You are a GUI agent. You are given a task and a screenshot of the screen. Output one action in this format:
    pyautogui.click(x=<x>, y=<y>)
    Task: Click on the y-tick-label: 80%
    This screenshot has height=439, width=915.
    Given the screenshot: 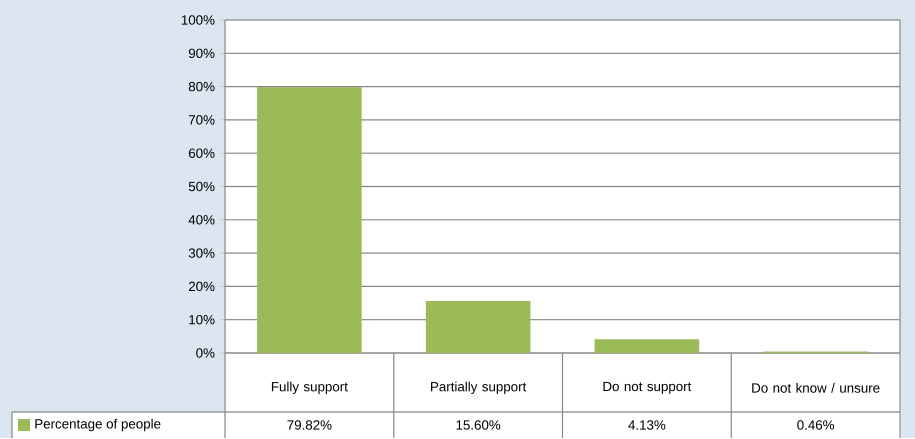 What is the action you would take?
    pyautogui.click(x=201, y=87)
    